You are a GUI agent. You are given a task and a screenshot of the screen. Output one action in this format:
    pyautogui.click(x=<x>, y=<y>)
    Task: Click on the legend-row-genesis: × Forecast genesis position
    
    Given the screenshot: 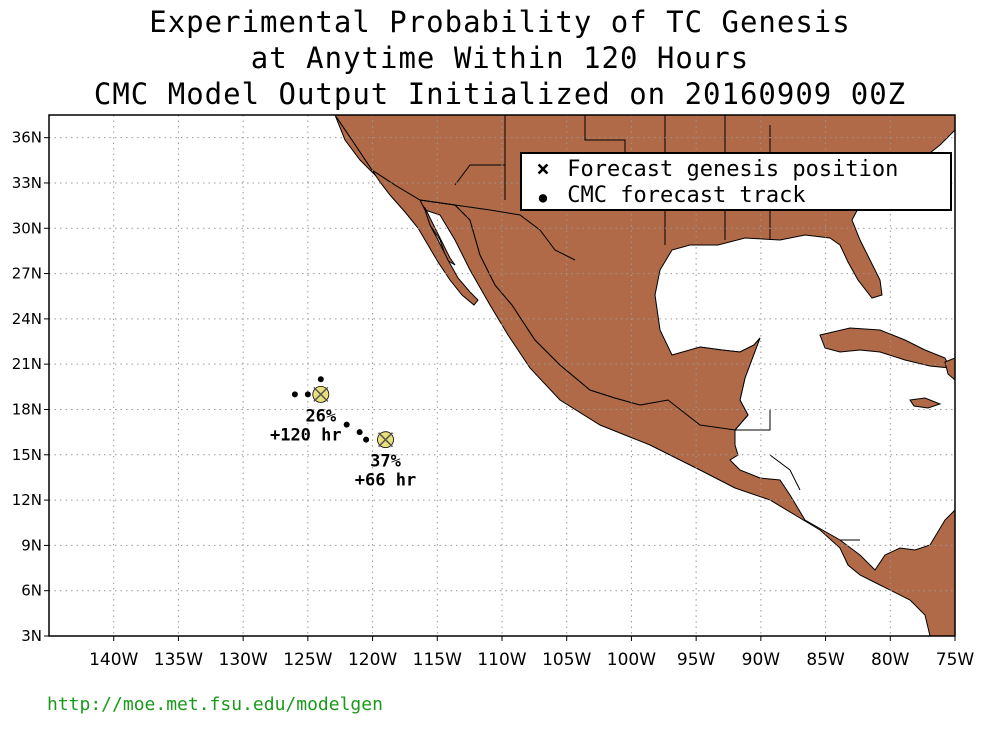 What is the action you would take?
    pyautogui.click(x=715, y=170)
    